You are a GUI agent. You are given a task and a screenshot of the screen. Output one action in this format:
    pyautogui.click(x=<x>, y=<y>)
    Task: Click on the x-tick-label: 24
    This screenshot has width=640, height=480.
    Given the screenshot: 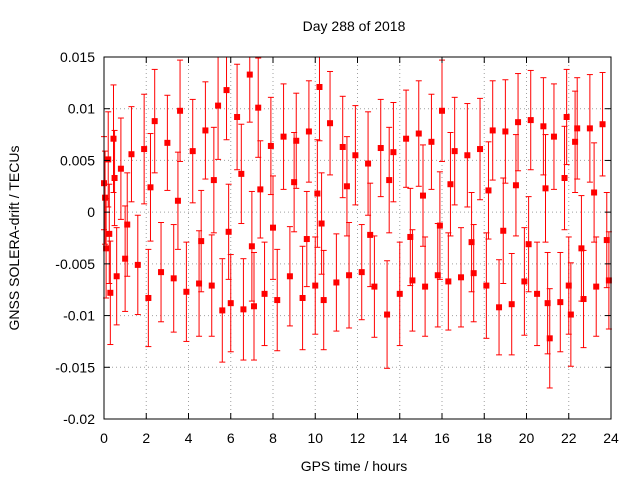 What is the action you would take?
    pyautogui.click(x=611, y=438)
    